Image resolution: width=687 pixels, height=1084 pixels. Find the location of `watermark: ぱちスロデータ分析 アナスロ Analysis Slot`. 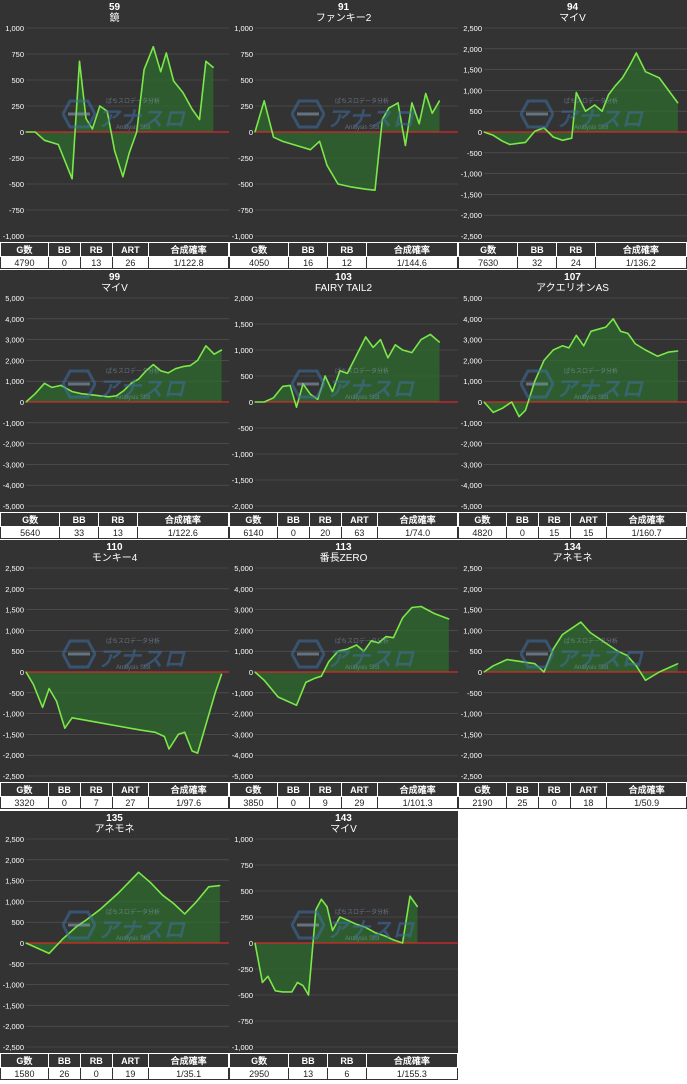

watermark: ぱちスロデータ分析 アナスロ Analysis Slot is located at coordinates (361, 655).